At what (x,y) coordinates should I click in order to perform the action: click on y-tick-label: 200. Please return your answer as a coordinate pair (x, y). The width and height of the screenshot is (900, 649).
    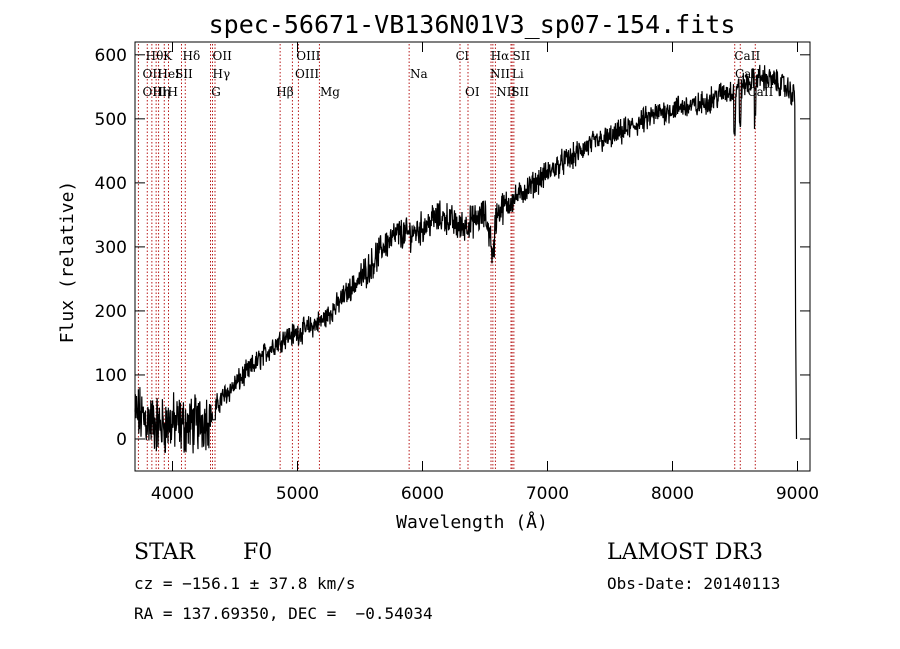
    Looking at the image, I should click on (111, 312).